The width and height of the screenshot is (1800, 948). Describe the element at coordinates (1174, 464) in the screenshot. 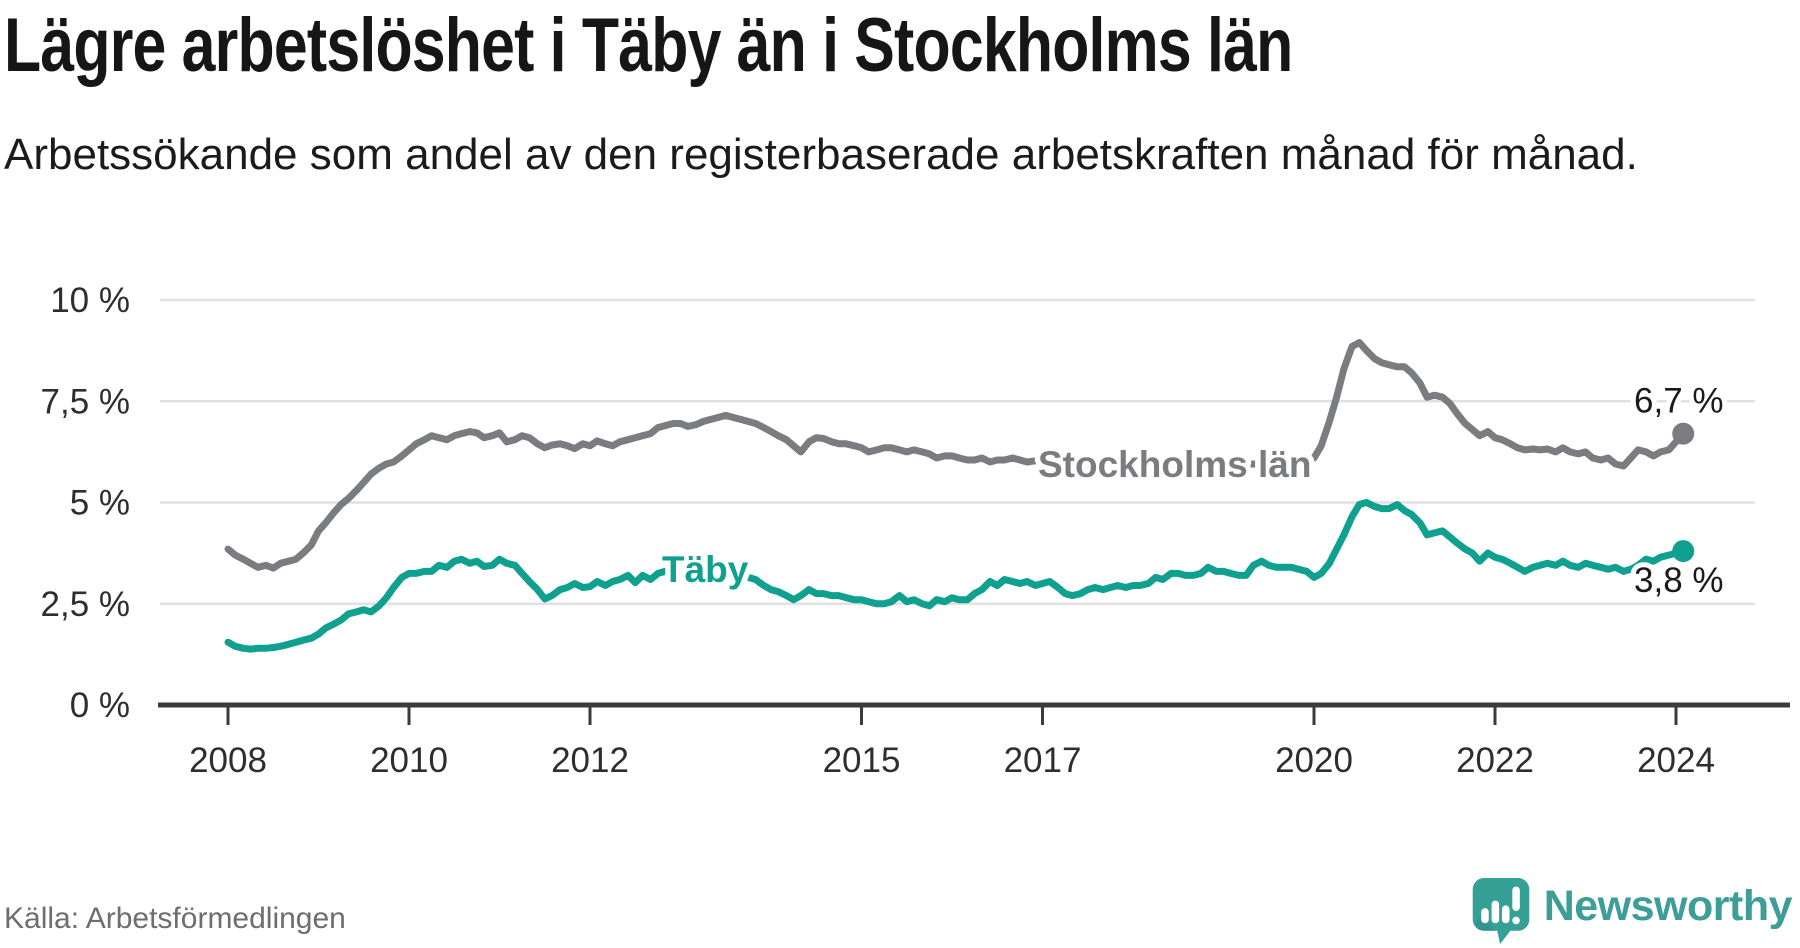

I see `series-label-stockholms-l-n: Stockholms län` at that location.